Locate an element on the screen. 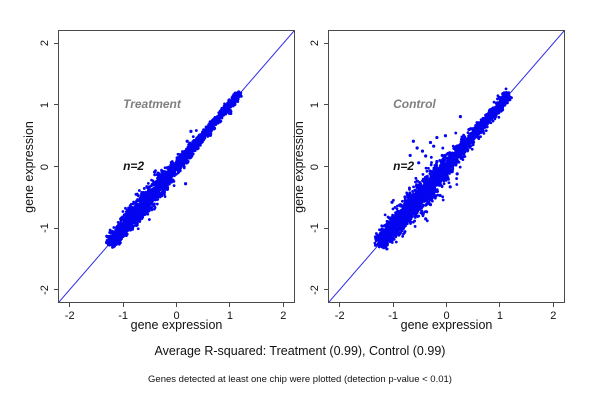  control-n-label: n=2 is located at coordinates (404, 165).